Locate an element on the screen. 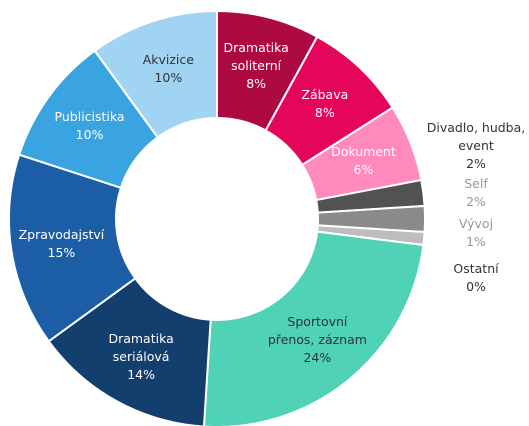 This screenshot has width=529, height=426. slice-label: Akvizice 10% is located at coordinates (168, 69).